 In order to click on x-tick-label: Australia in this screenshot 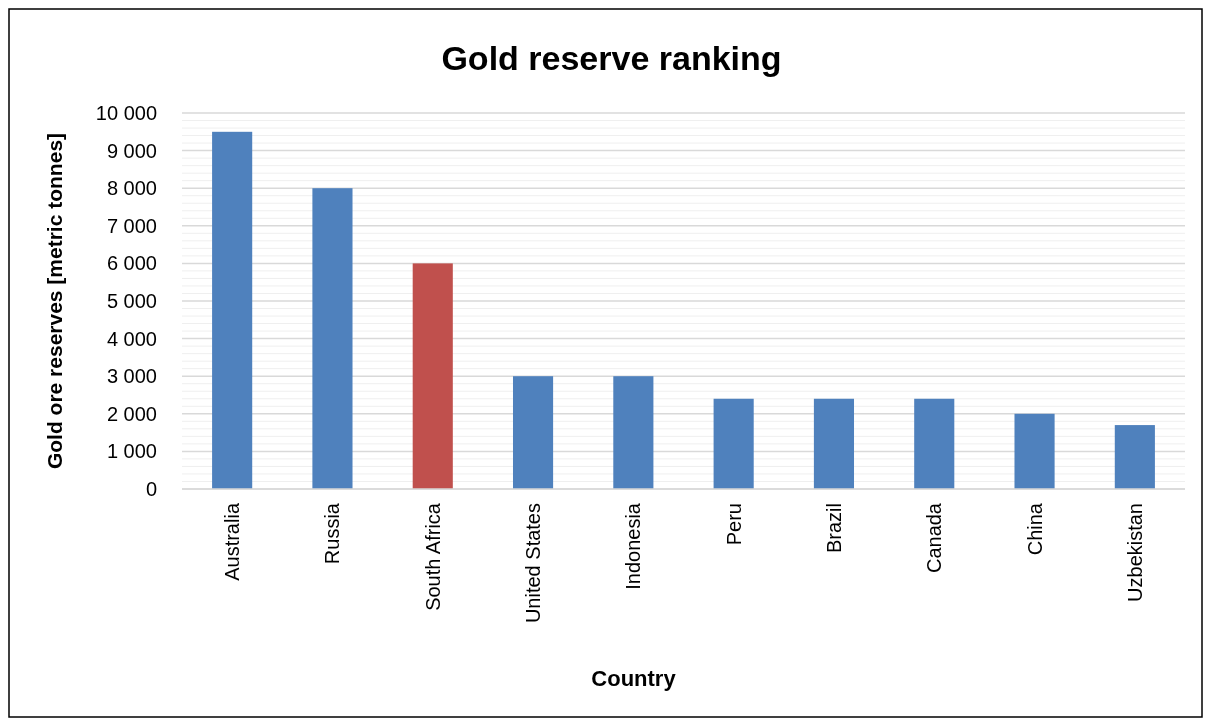, I will do `click(232, 541)`.